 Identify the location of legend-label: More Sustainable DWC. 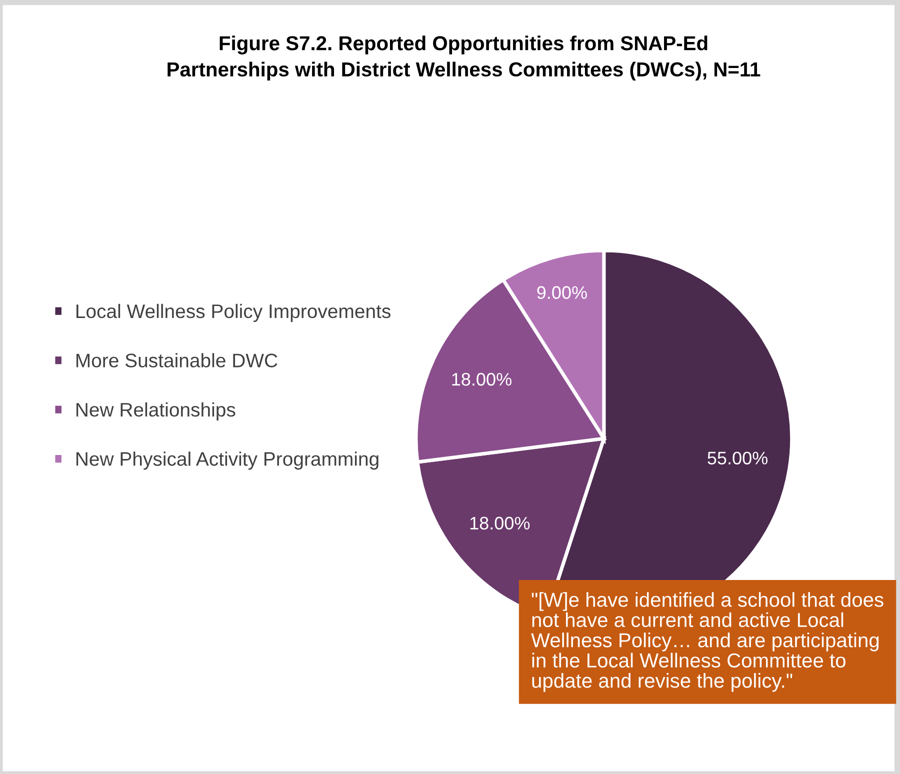
(177, 360).